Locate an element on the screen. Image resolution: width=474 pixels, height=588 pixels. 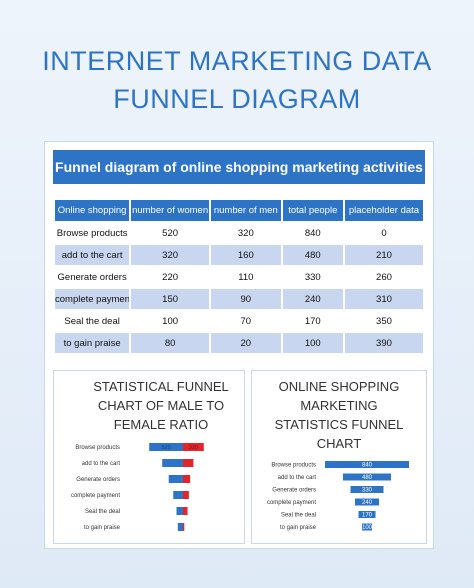
table-cell: 240 is located at coordinates (312, 299).